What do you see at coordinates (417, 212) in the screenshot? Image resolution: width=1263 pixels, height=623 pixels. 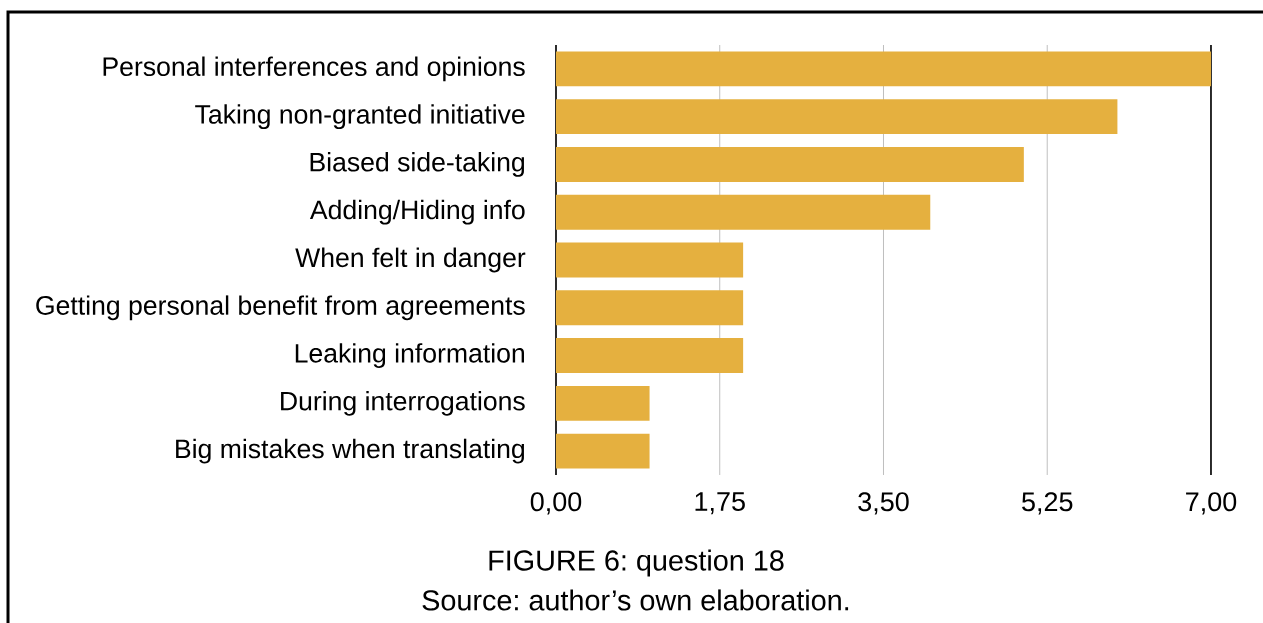 I see `y-tick-label: Adding/Hiding info` at bounding box center [417, 212].